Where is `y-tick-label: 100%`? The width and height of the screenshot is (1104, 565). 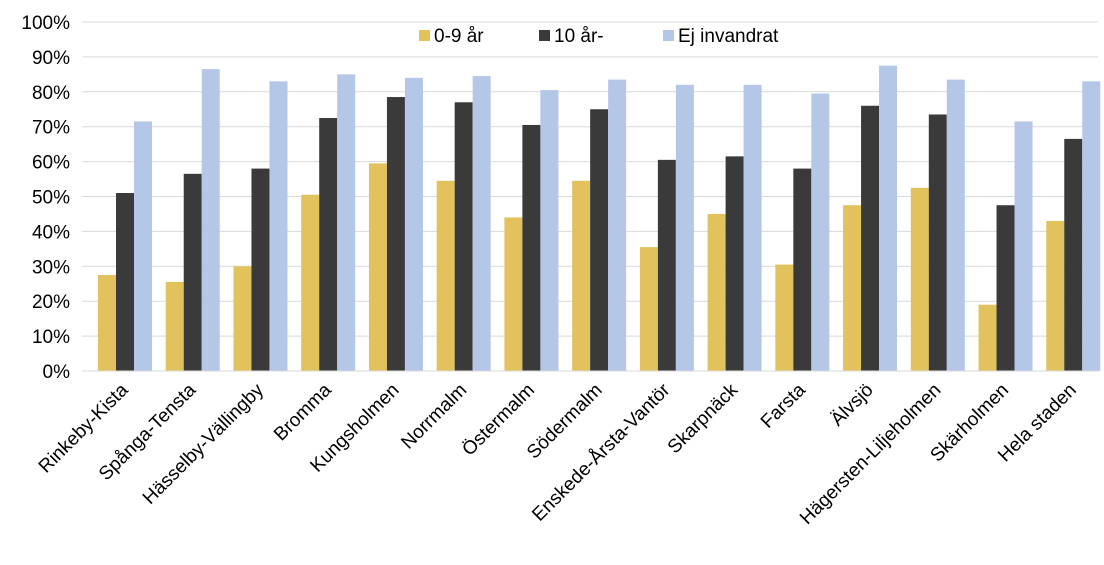
y-tick-label: 100% is located at coordinates (45, 23).